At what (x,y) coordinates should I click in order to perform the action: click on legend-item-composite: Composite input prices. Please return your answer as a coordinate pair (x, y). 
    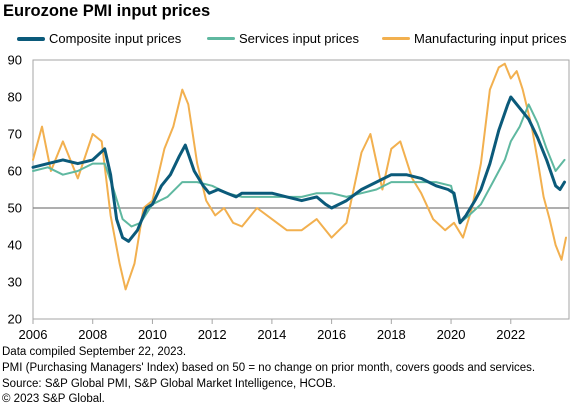
    Looking at the image, I should click on (99, 38).